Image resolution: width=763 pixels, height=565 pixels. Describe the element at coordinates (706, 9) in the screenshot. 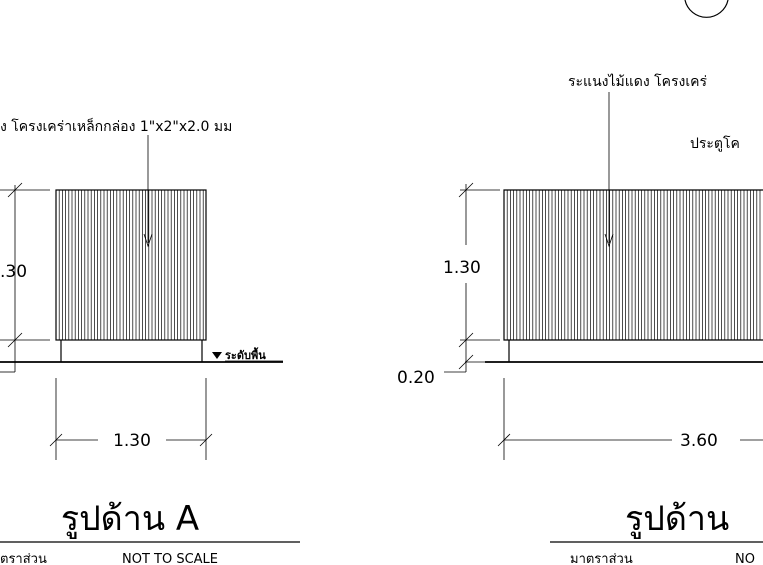

I see `section-marker` at that location.